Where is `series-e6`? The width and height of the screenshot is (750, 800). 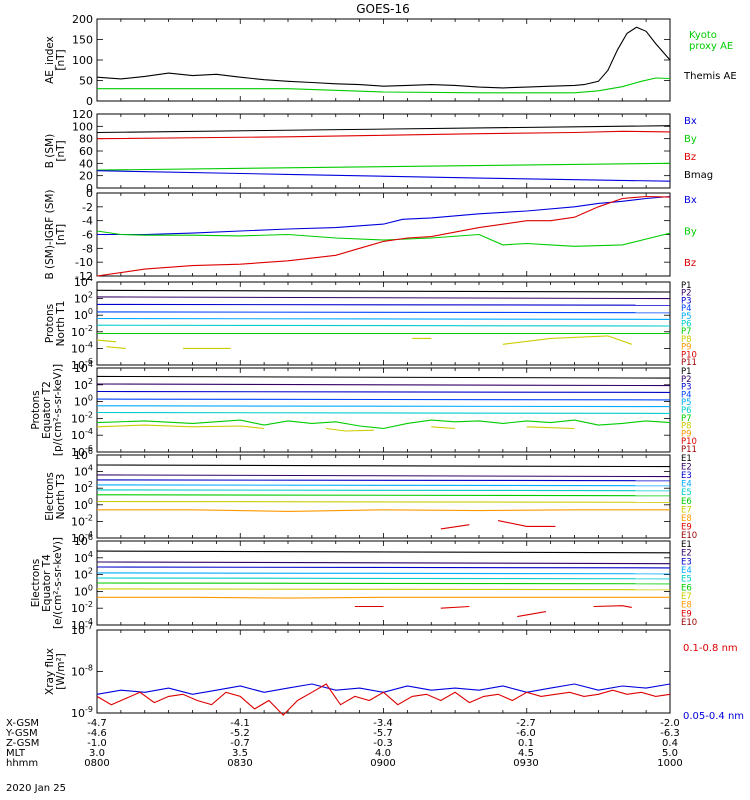 series-e6 is located at coordinates (383, 583).